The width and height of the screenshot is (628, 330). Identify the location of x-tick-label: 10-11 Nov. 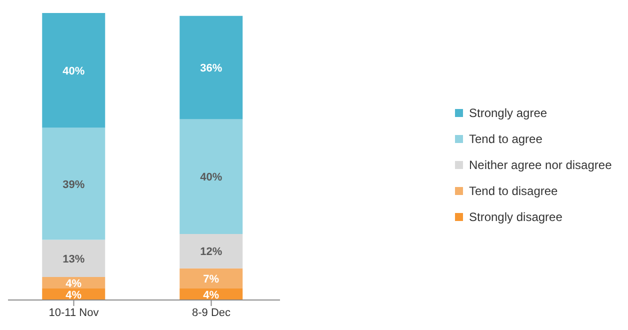
(74, 312).